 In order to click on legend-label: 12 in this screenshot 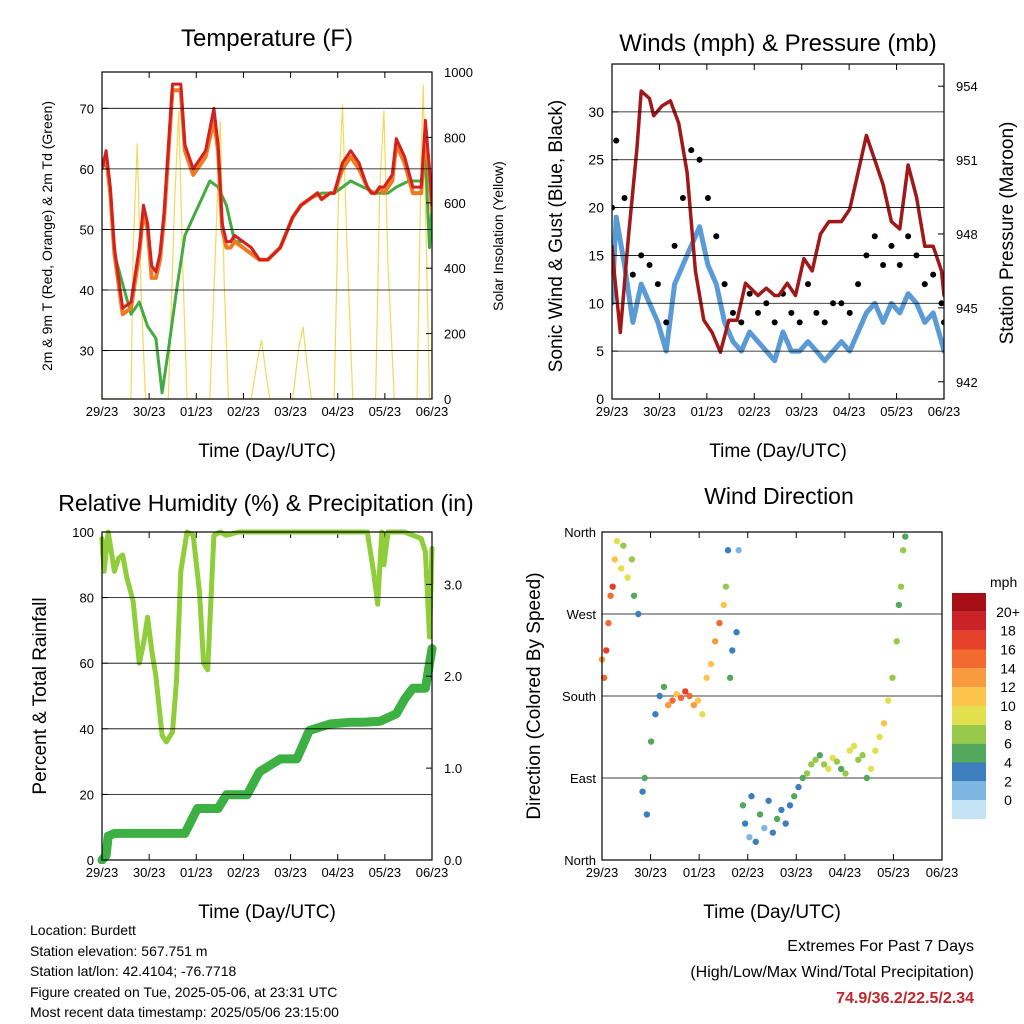, I will do `click(1008, 687)`.